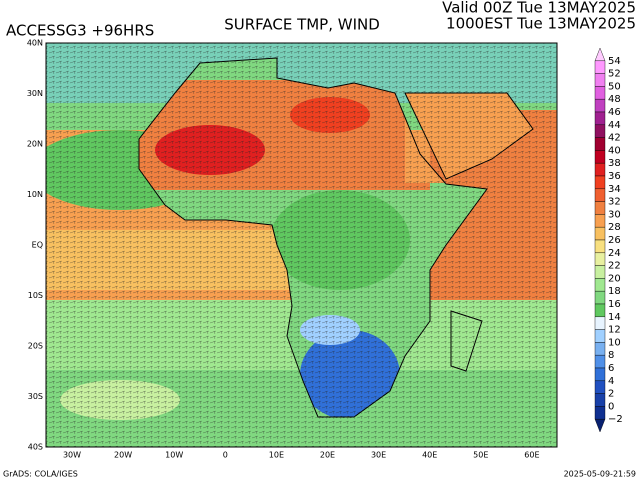 This screenshot has width=640, height=480. I want to click on colorbar-label: 8, so click(611, 355).